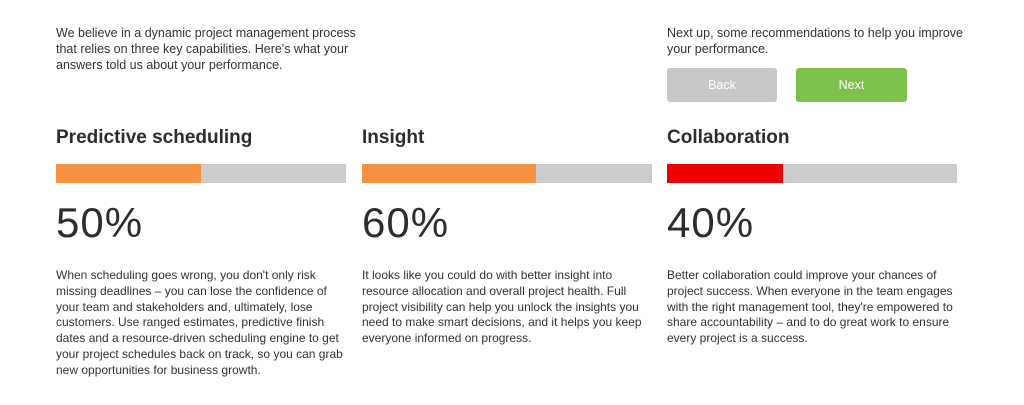 The image size is (1024, 405). What do you see at coordinates (406, 222) in the screenshot?
I see `score-percent: 60%` at bounding box center [406, 222].